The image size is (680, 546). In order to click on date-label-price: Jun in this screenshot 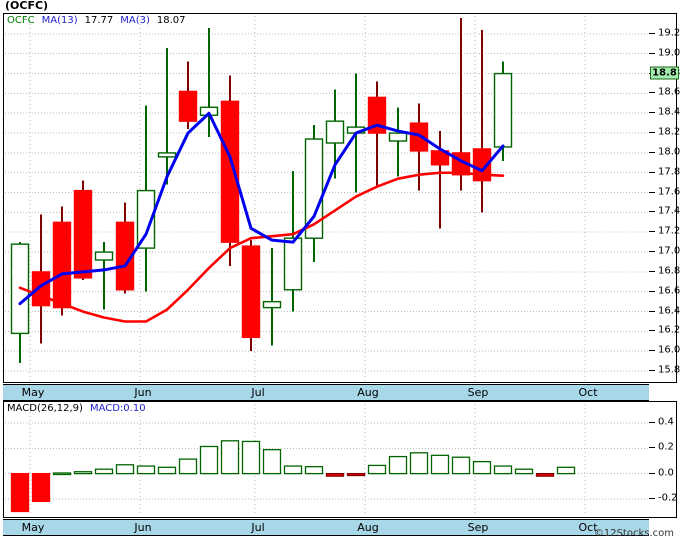, I will do `click(143, 392)`.